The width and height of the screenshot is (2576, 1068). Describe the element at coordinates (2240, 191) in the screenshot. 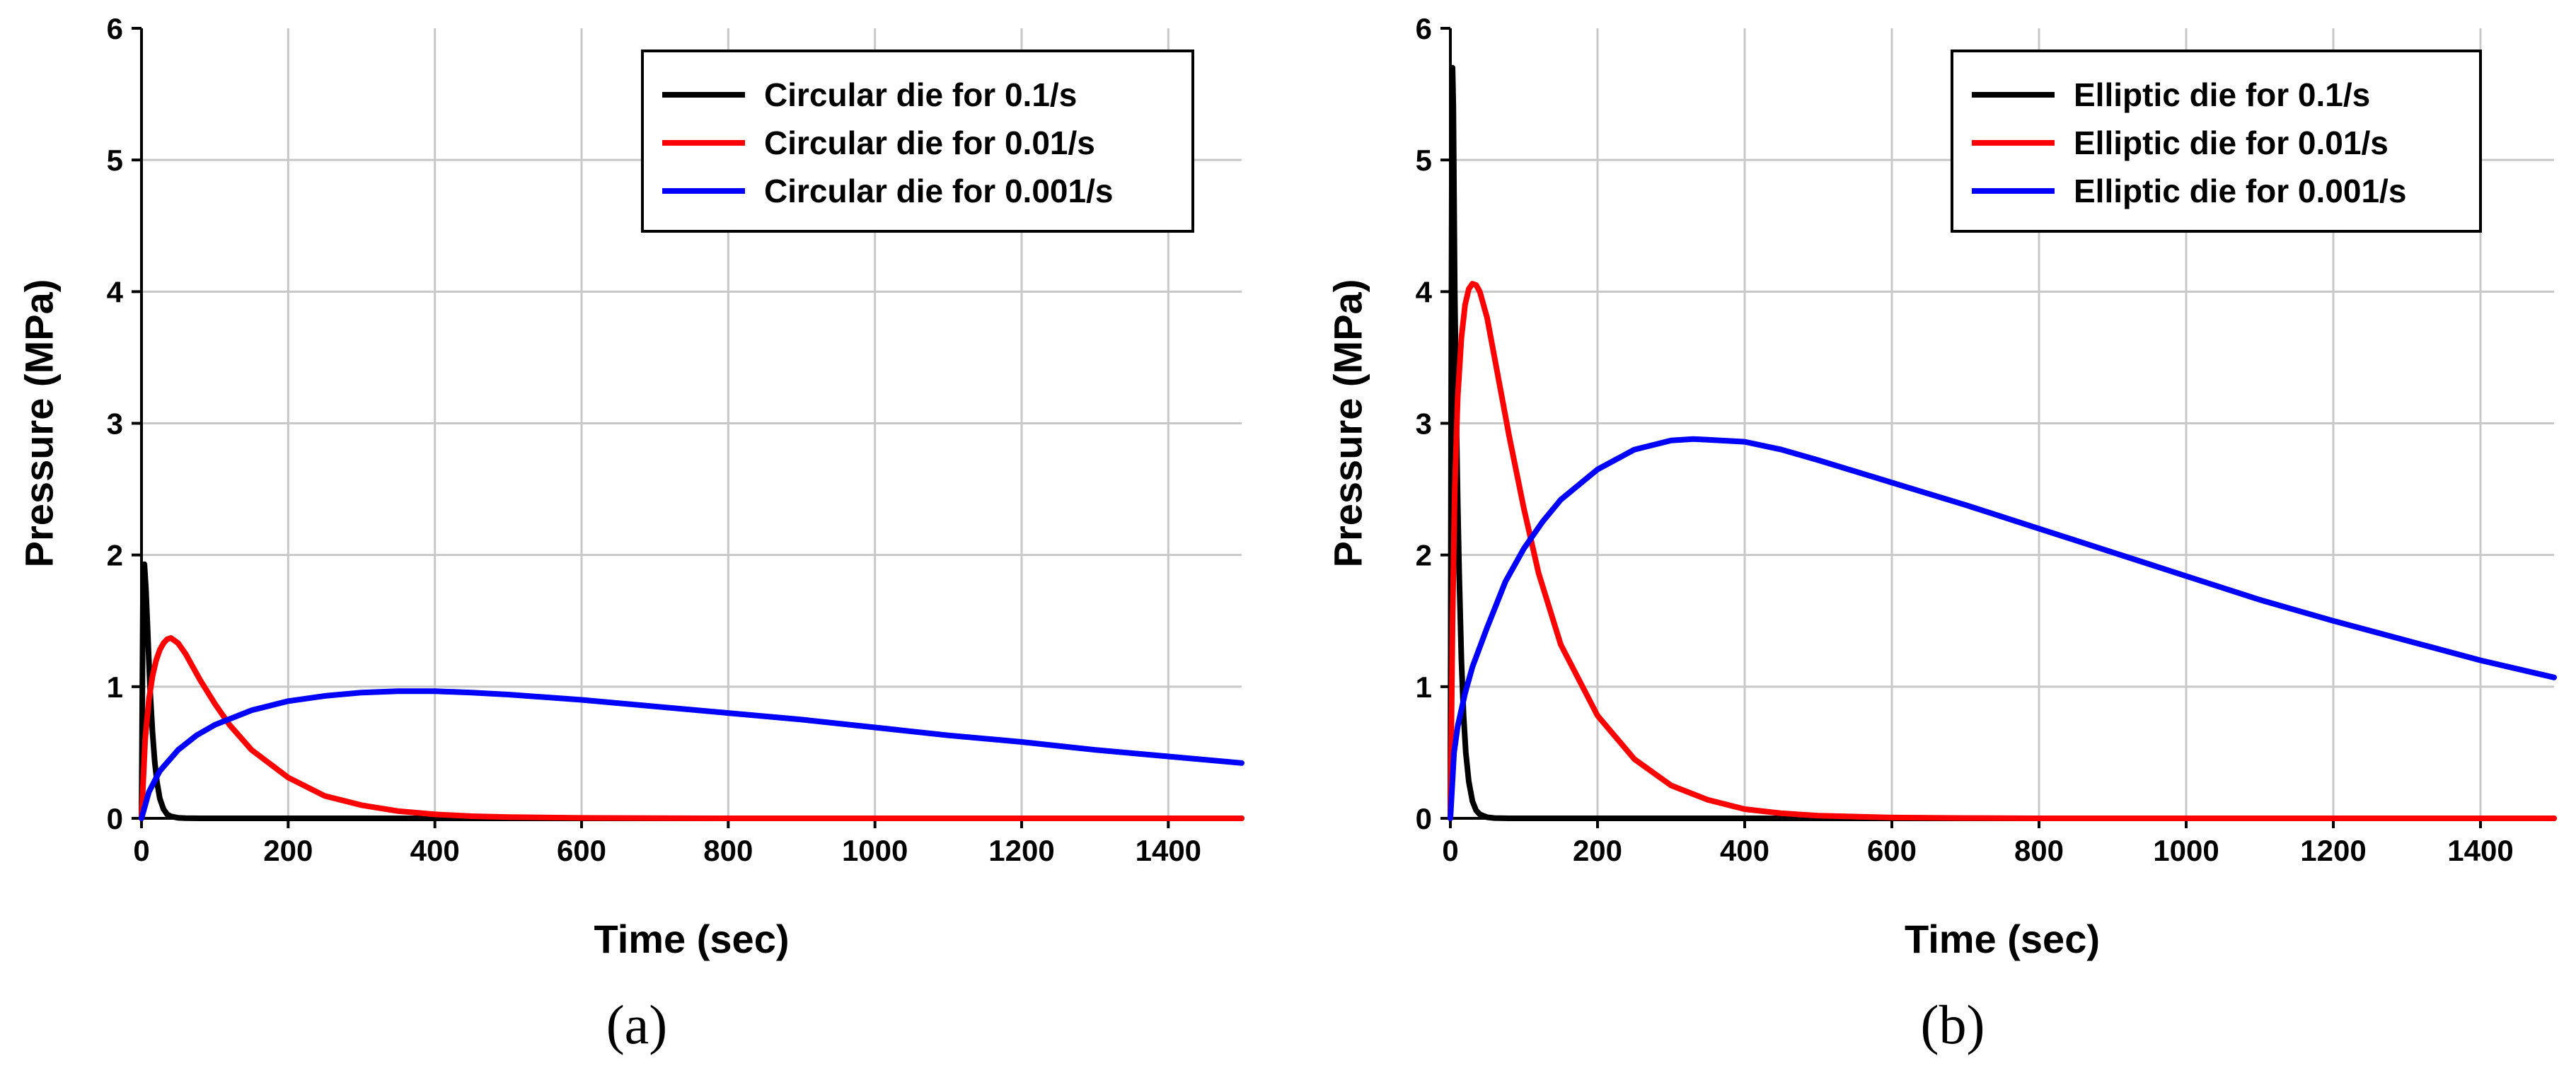

I see `legend-entry-label: Elliptic die for 0.001/s` at that location.